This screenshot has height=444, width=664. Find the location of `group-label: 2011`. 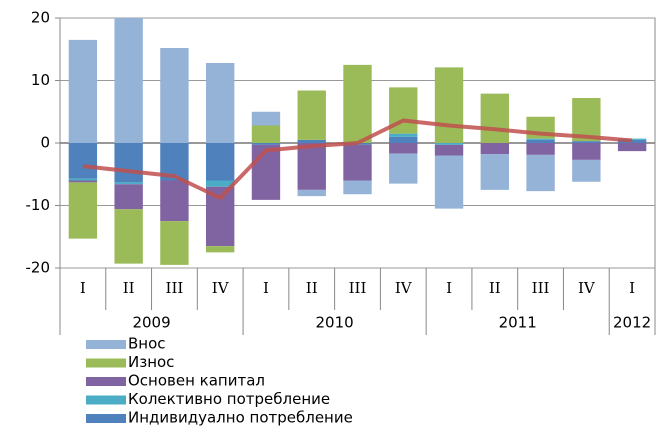

group-label: 2011 is located at coordinates (518, 323).